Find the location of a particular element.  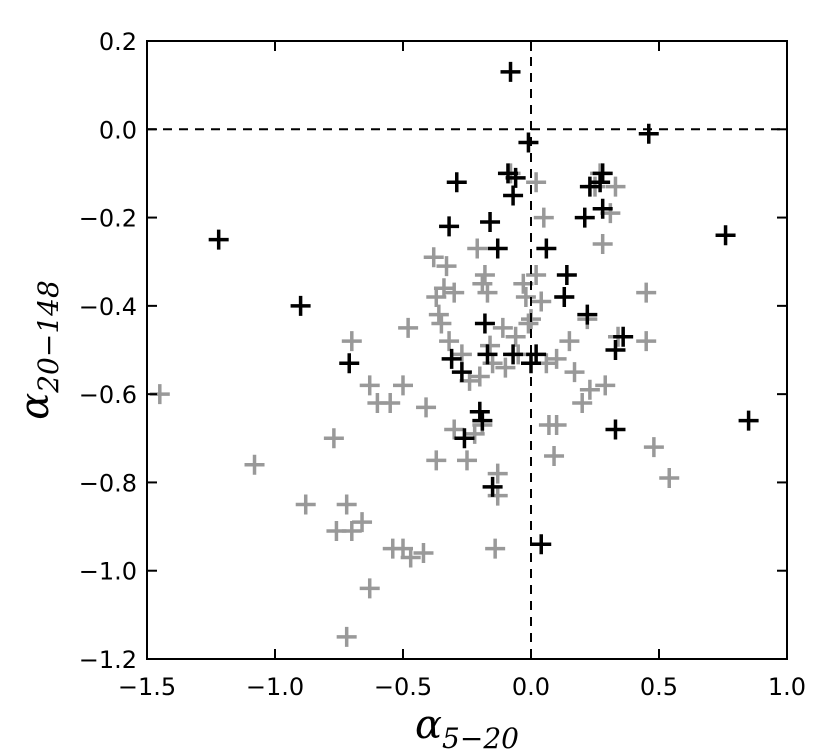

x-tick-label: −1.0 is located at coordinates (275, 687).